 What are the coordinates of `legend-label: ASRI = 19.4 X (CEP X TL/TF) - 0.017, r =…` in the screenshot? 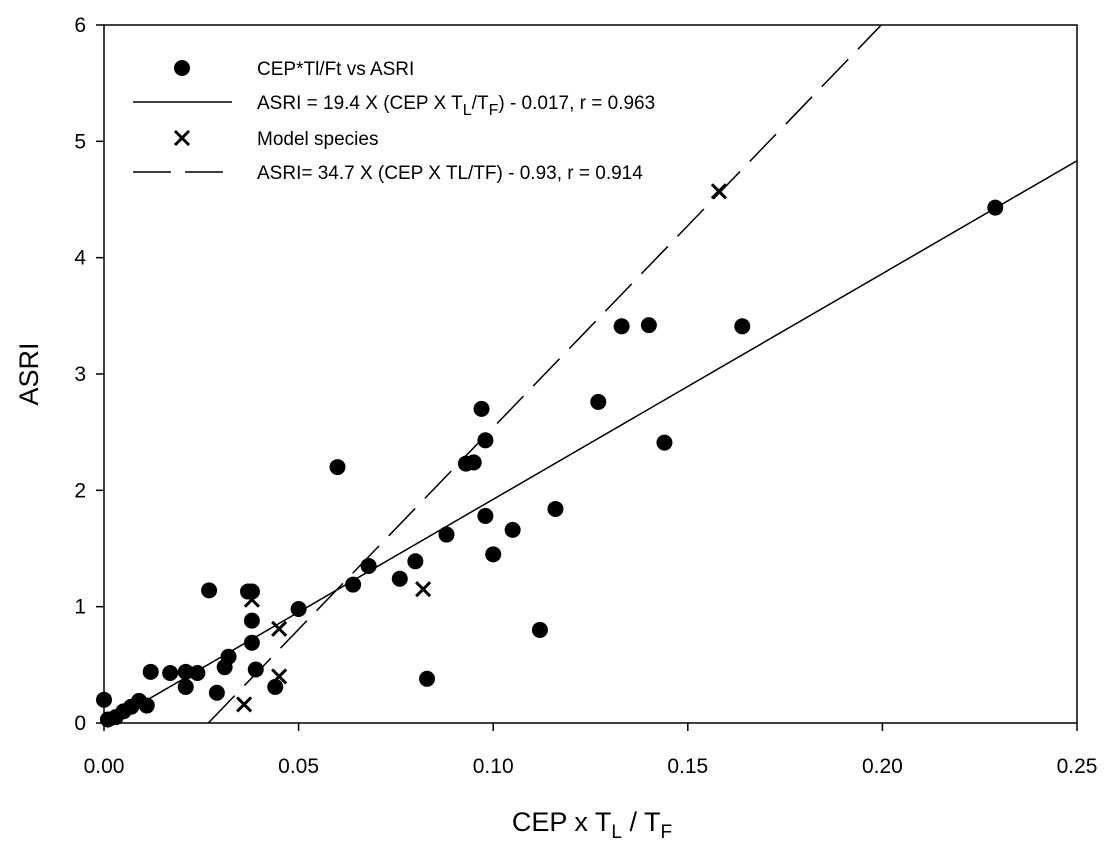 It's located at (456, 106).